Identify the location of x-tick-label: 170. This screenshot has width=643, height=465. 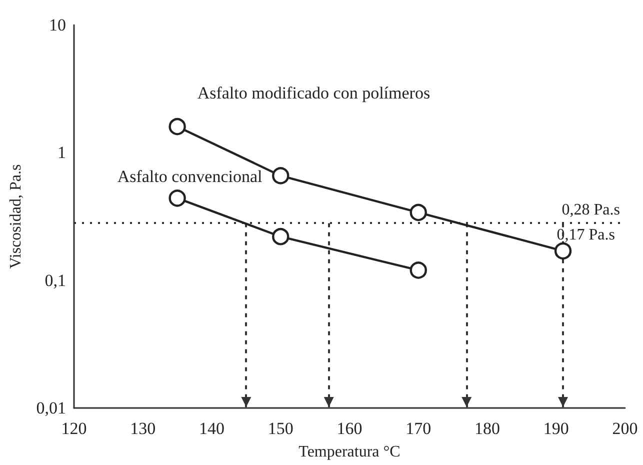
(419, 428).